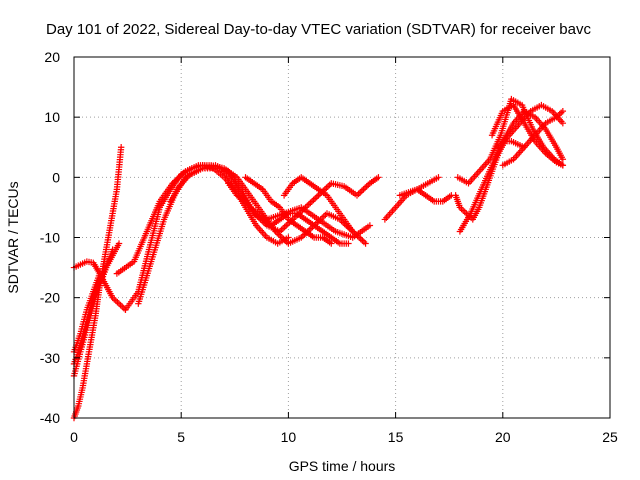  I want to click on y-tick-label: 20, so click(52, 57).